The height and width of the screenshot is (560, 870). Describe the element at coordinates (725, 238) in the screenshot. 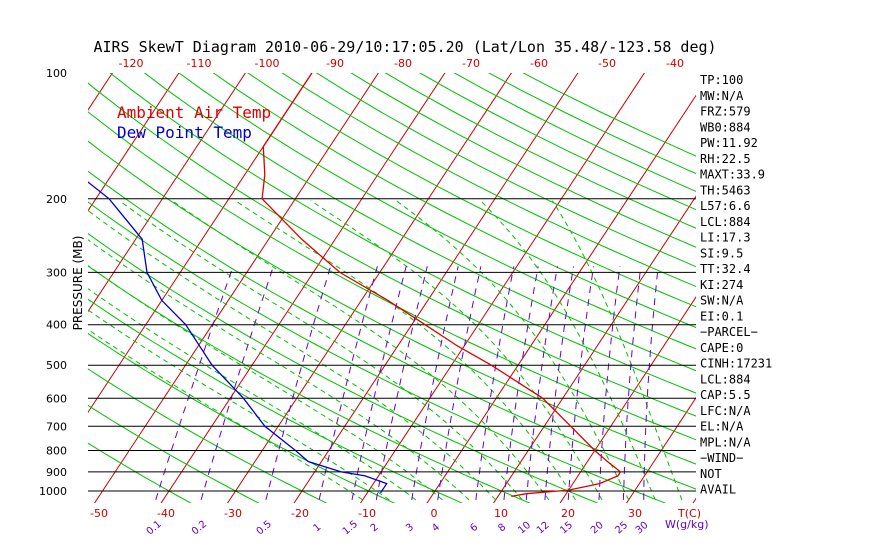

I see `index-value: LI:17.3` at that location.